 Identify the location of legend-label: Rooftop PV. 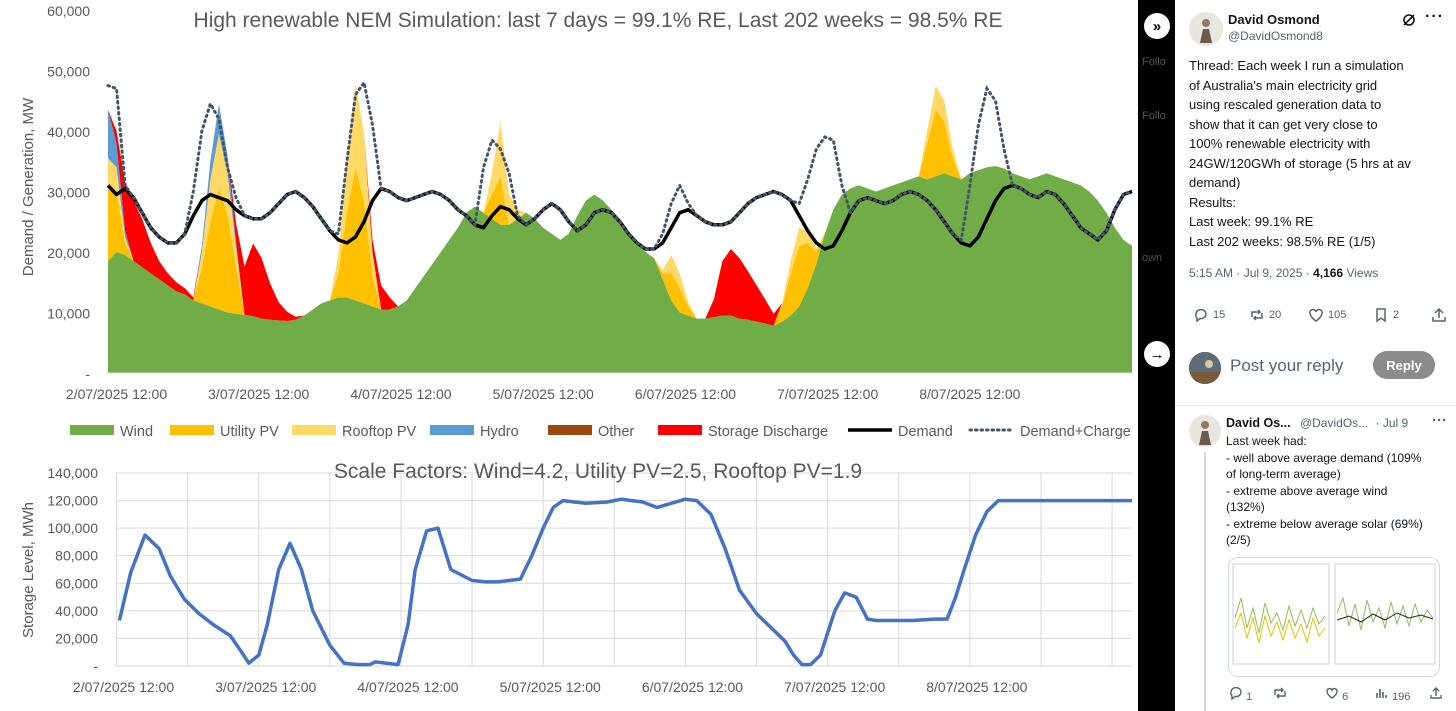
(379, 432).